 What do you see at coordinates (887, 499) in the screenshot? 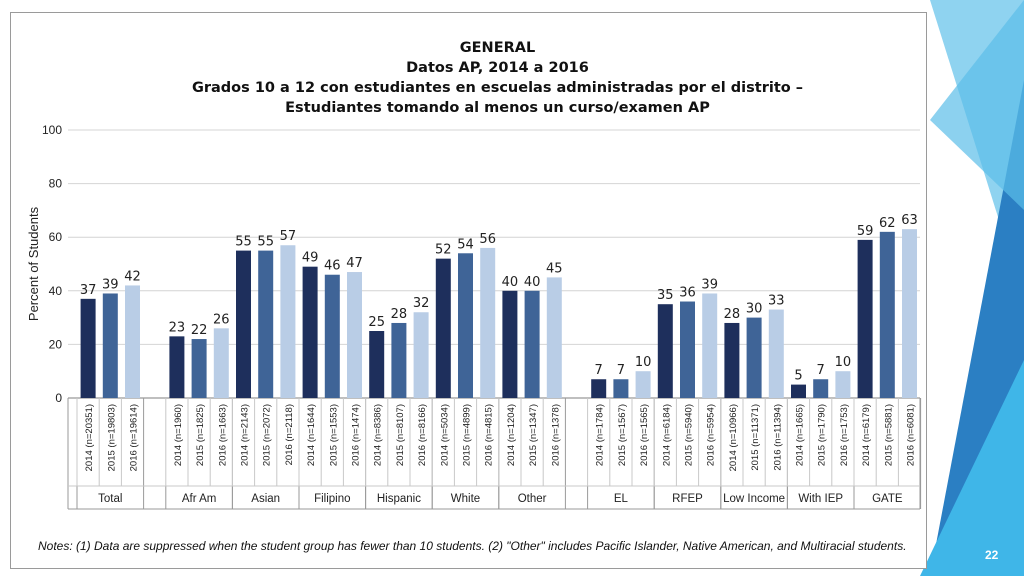
I see `category-label: GATE` at bounding box center [887, 499].